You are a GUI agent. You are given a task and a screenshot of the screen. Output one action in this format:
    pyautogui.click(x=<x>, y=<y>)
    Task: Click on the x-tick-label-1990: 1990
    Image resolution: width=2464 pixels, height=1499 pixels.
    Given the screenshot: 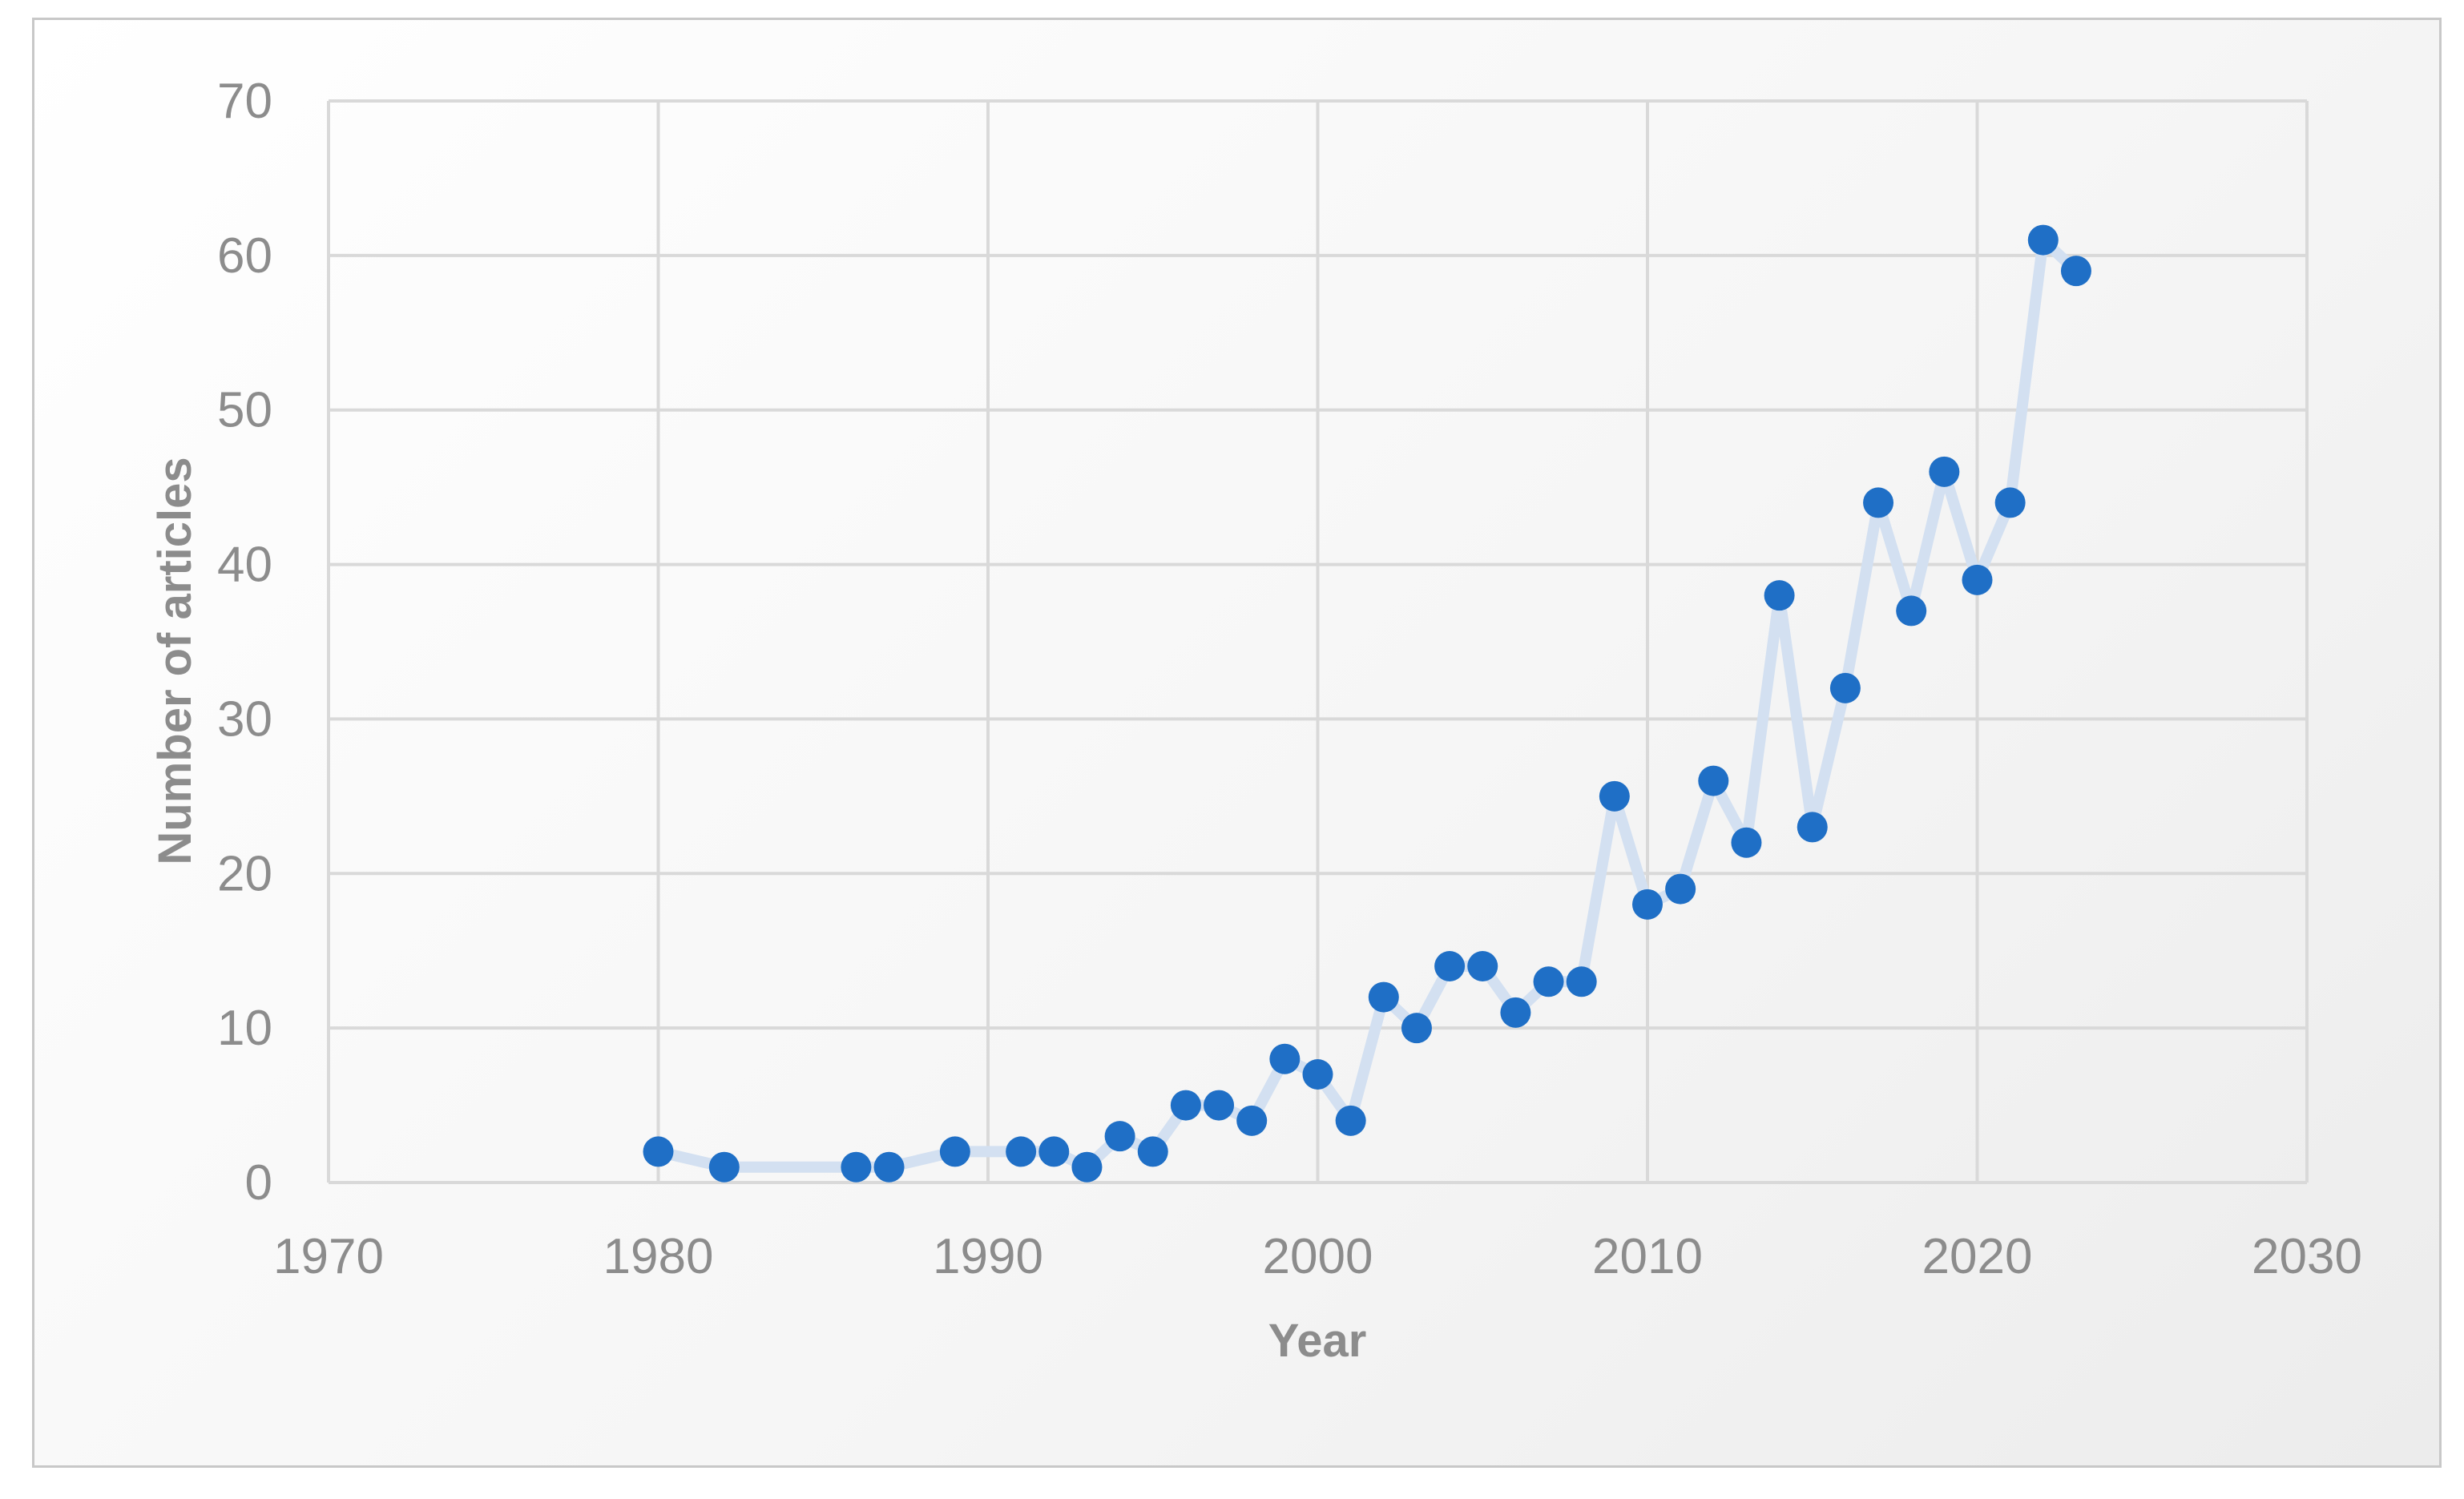 What is the action you would take?
    pyautogui.click(x=988, y=1257)
    